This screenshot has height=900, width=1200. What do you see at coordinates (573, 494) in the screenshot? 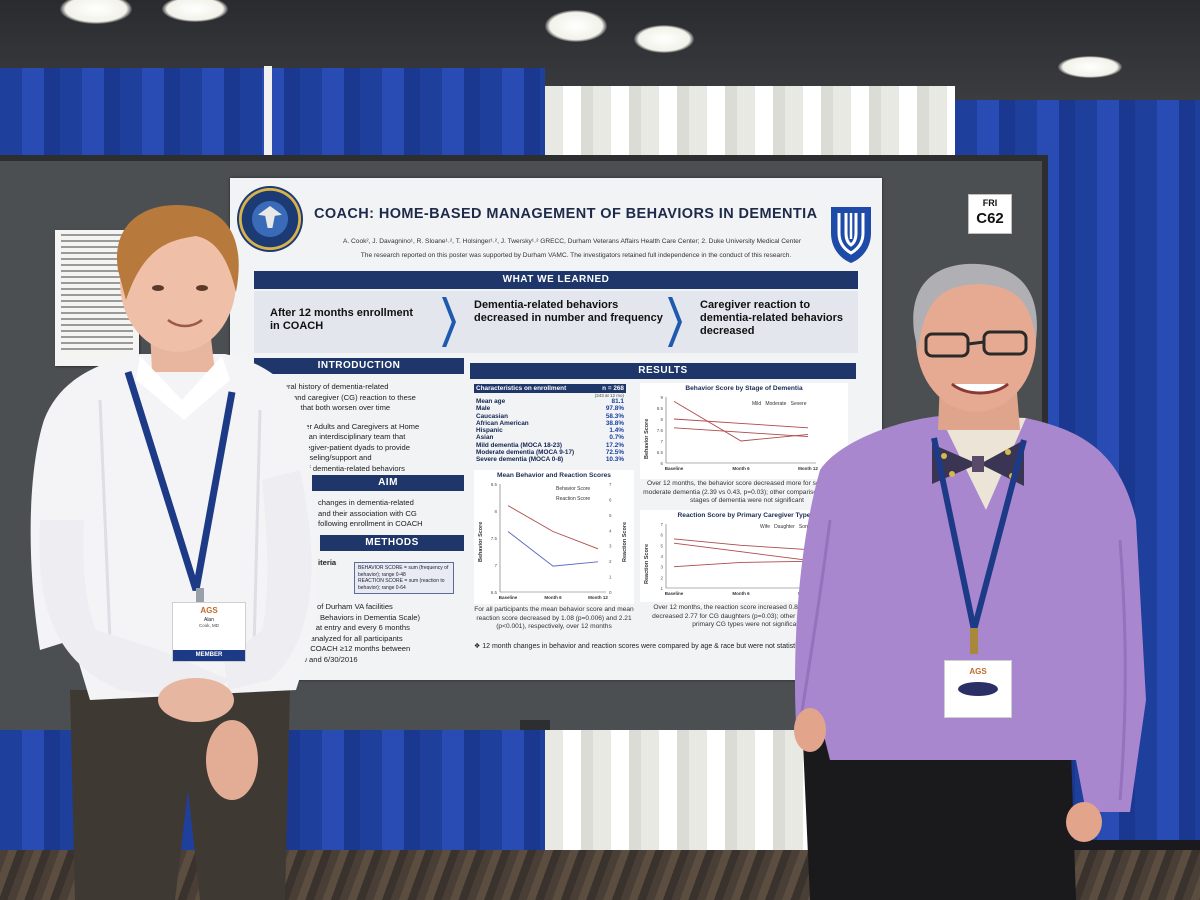
I see `legend: Behavior Score Reaction Score` at bounding box center [573, 494].